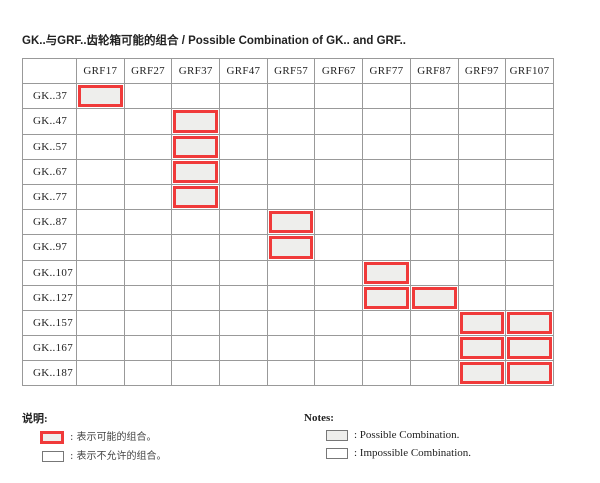  Describe the element at coordinates (529, 71) in the screenshot. I see `column-header: GRF107` at that location.